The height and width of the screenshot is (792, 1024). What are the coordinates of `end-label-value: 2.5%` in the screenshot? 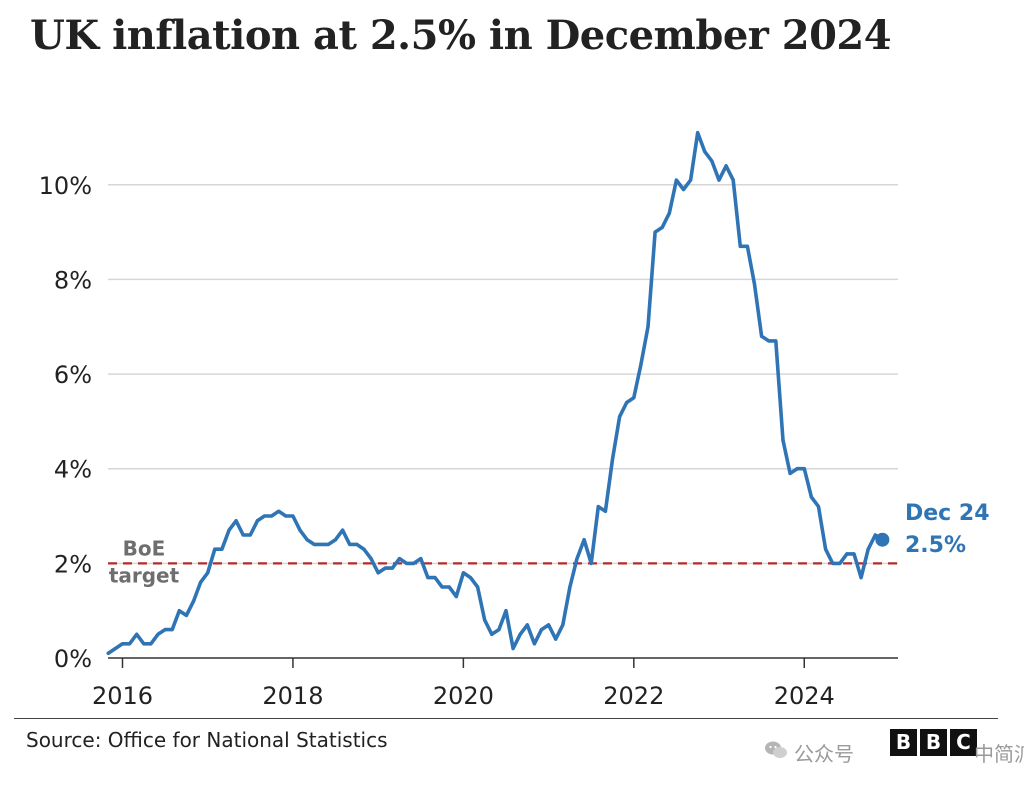 It's located at (935, 545).